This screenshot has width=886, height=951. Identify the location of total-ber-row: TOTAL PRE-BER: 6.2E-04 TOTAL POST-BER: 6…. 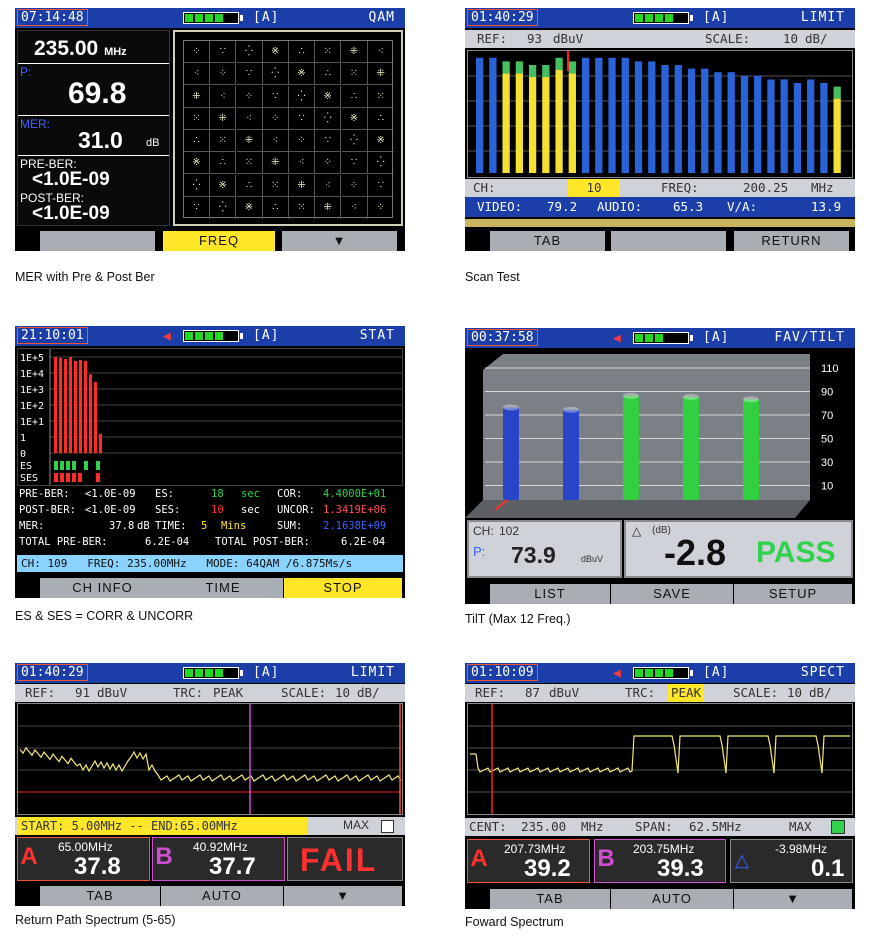
(202, 542).